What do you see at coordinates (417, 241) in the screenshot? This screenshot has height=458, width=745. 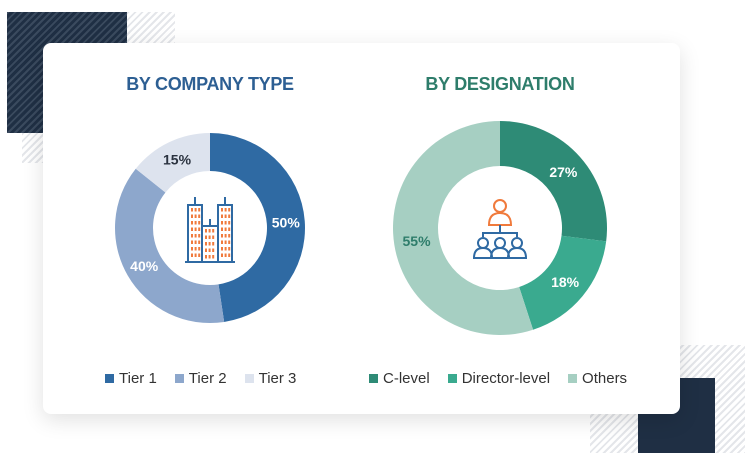 I see `data-label: 55%` at bounding box center [417, 241].